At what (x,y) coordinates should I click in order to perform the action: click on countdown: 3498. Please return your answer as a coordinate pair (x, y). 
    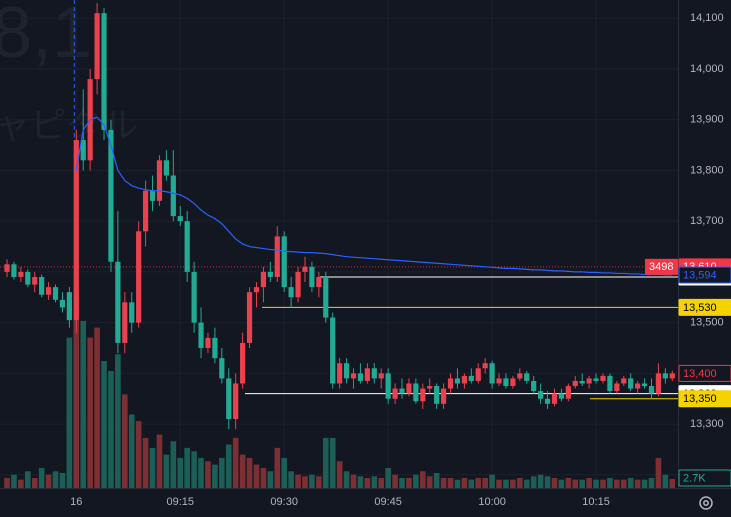
    Looking at the image, I should click on (661, 267).